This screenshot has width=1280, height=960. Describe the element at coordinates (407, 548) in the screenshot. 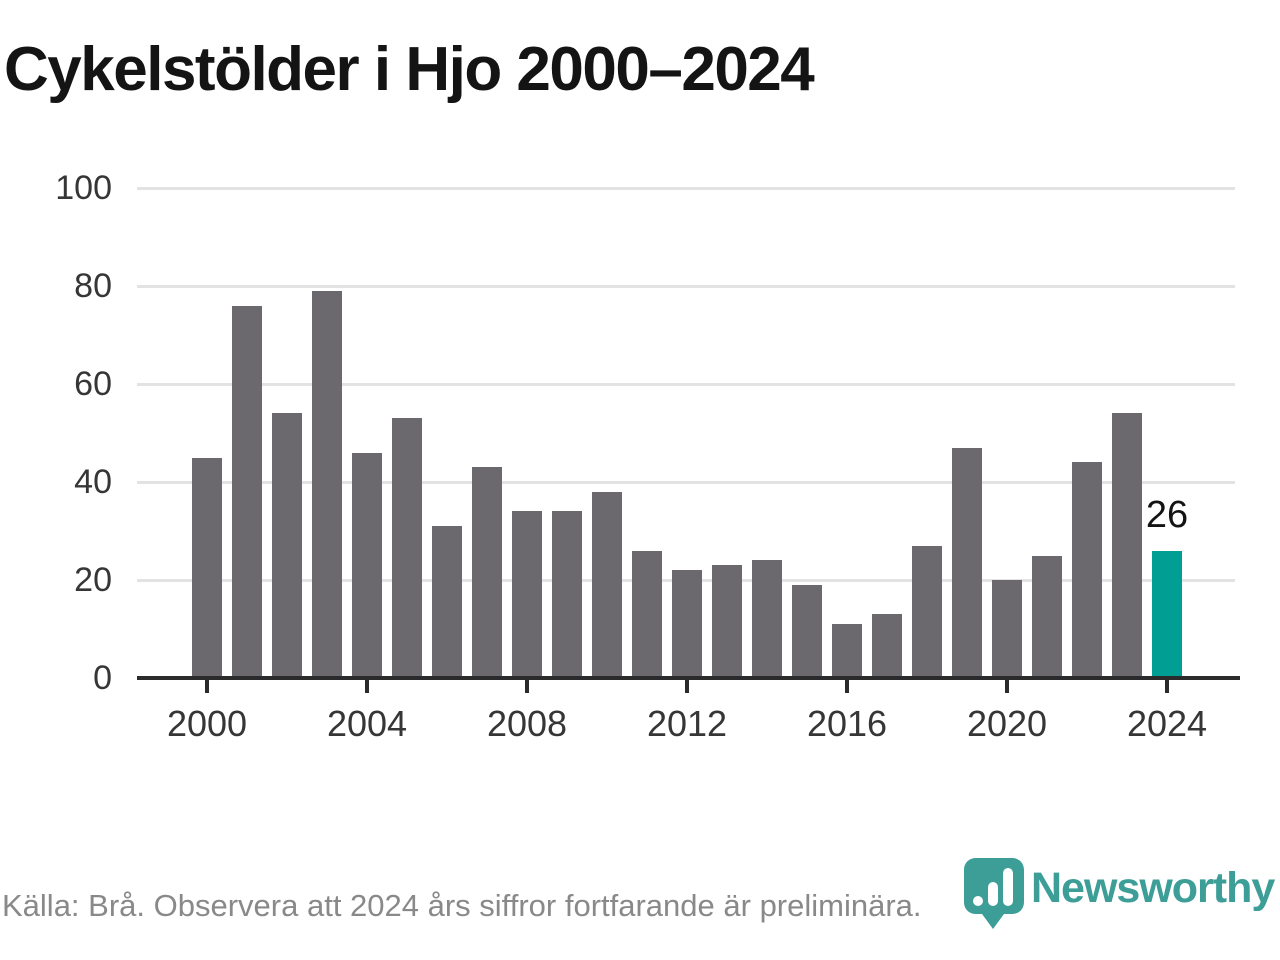

I see `bar-2005` at that location.